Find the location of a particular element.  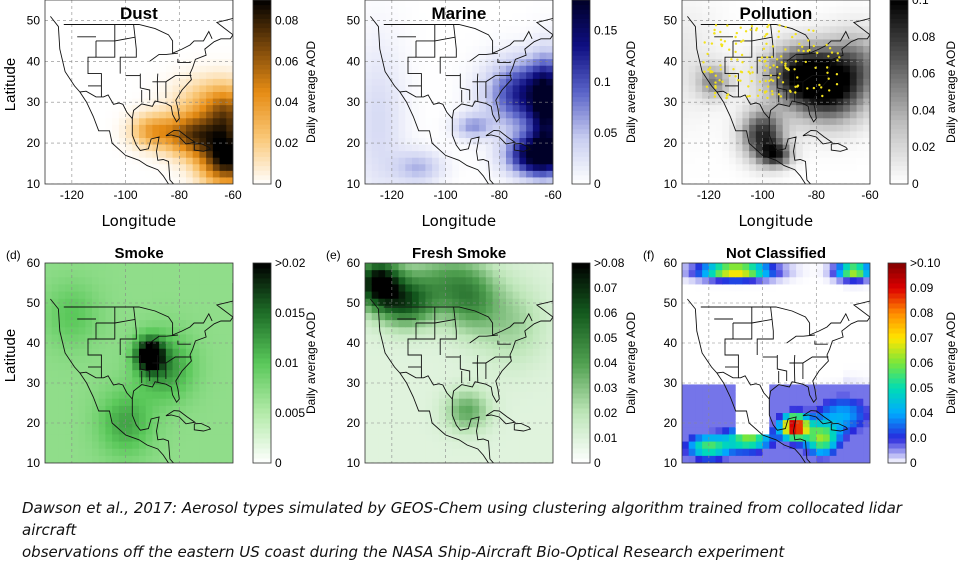

colorbar is located at coordinates (581, 92).